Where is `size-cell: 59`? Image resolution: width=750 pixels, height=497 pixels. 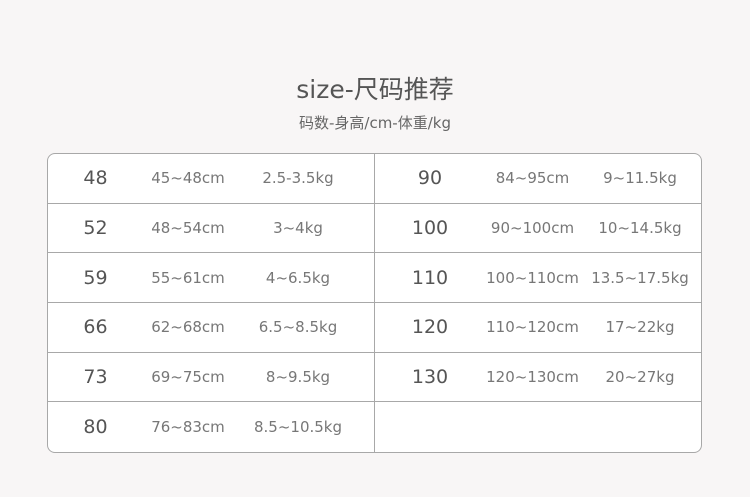 size-cell: 59 is located at coordinates (95, 277).